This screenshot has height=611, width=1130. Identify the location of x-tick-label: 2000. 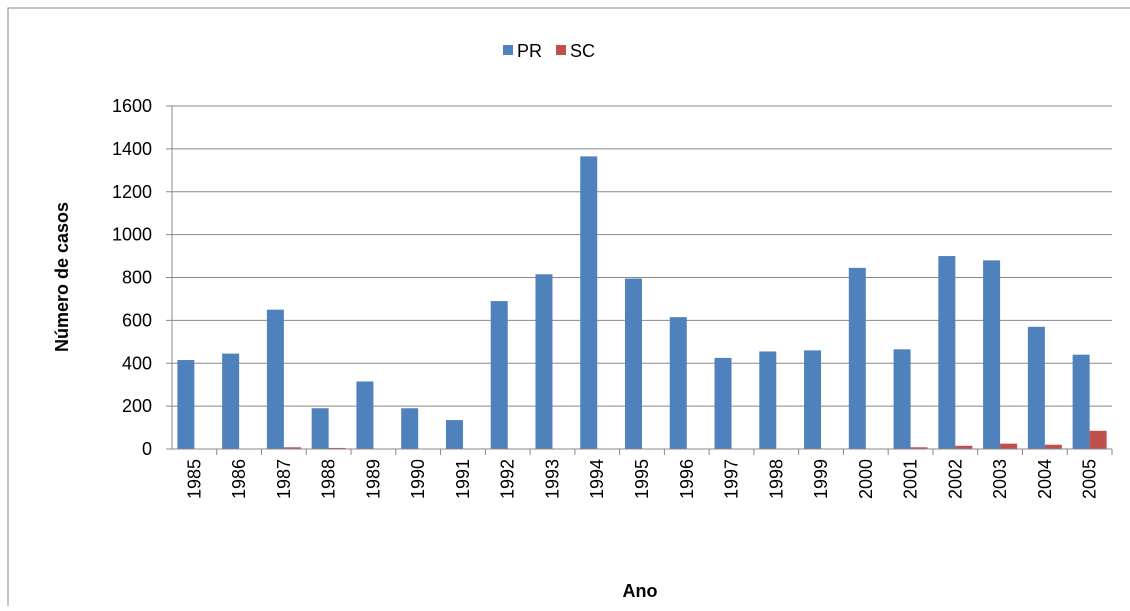
(866, 479).